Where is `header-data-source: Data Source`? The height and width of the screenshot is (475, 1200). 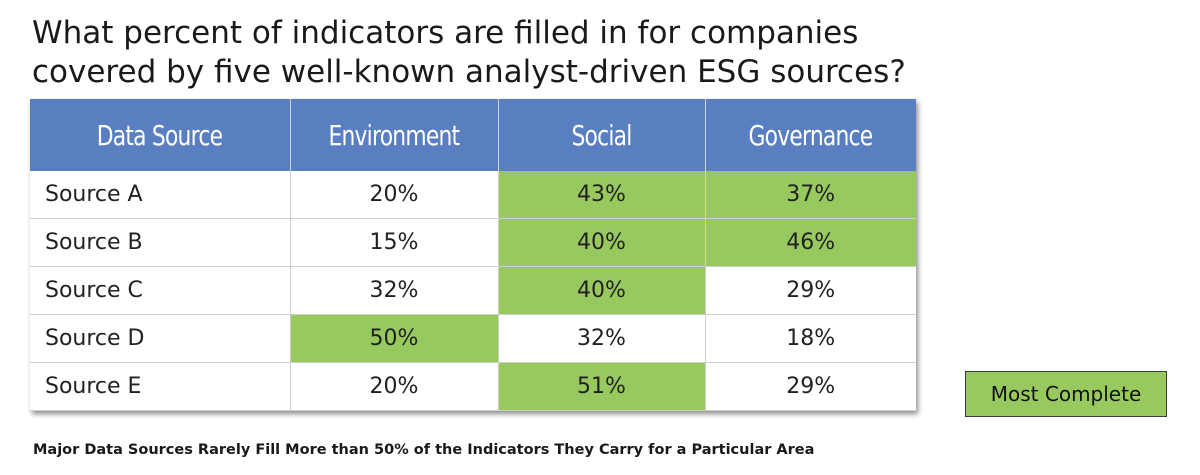 header-data-source: Data Source is located at coordinates (160, 135).